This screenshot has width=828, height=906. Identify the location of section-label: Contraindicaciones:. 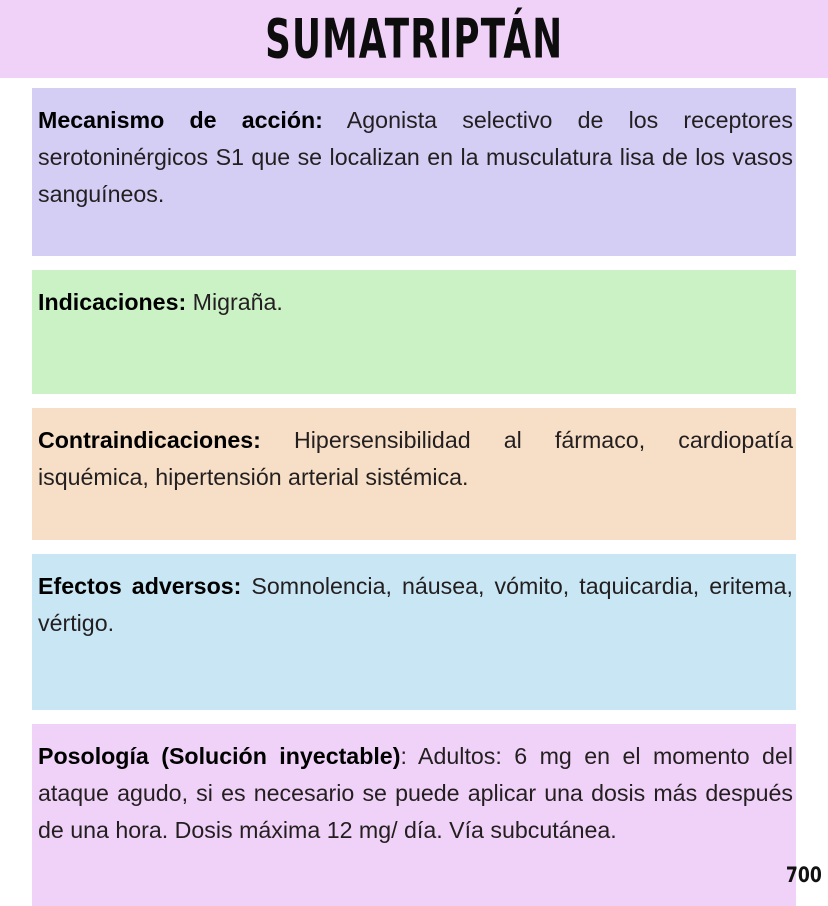
(149, 440).